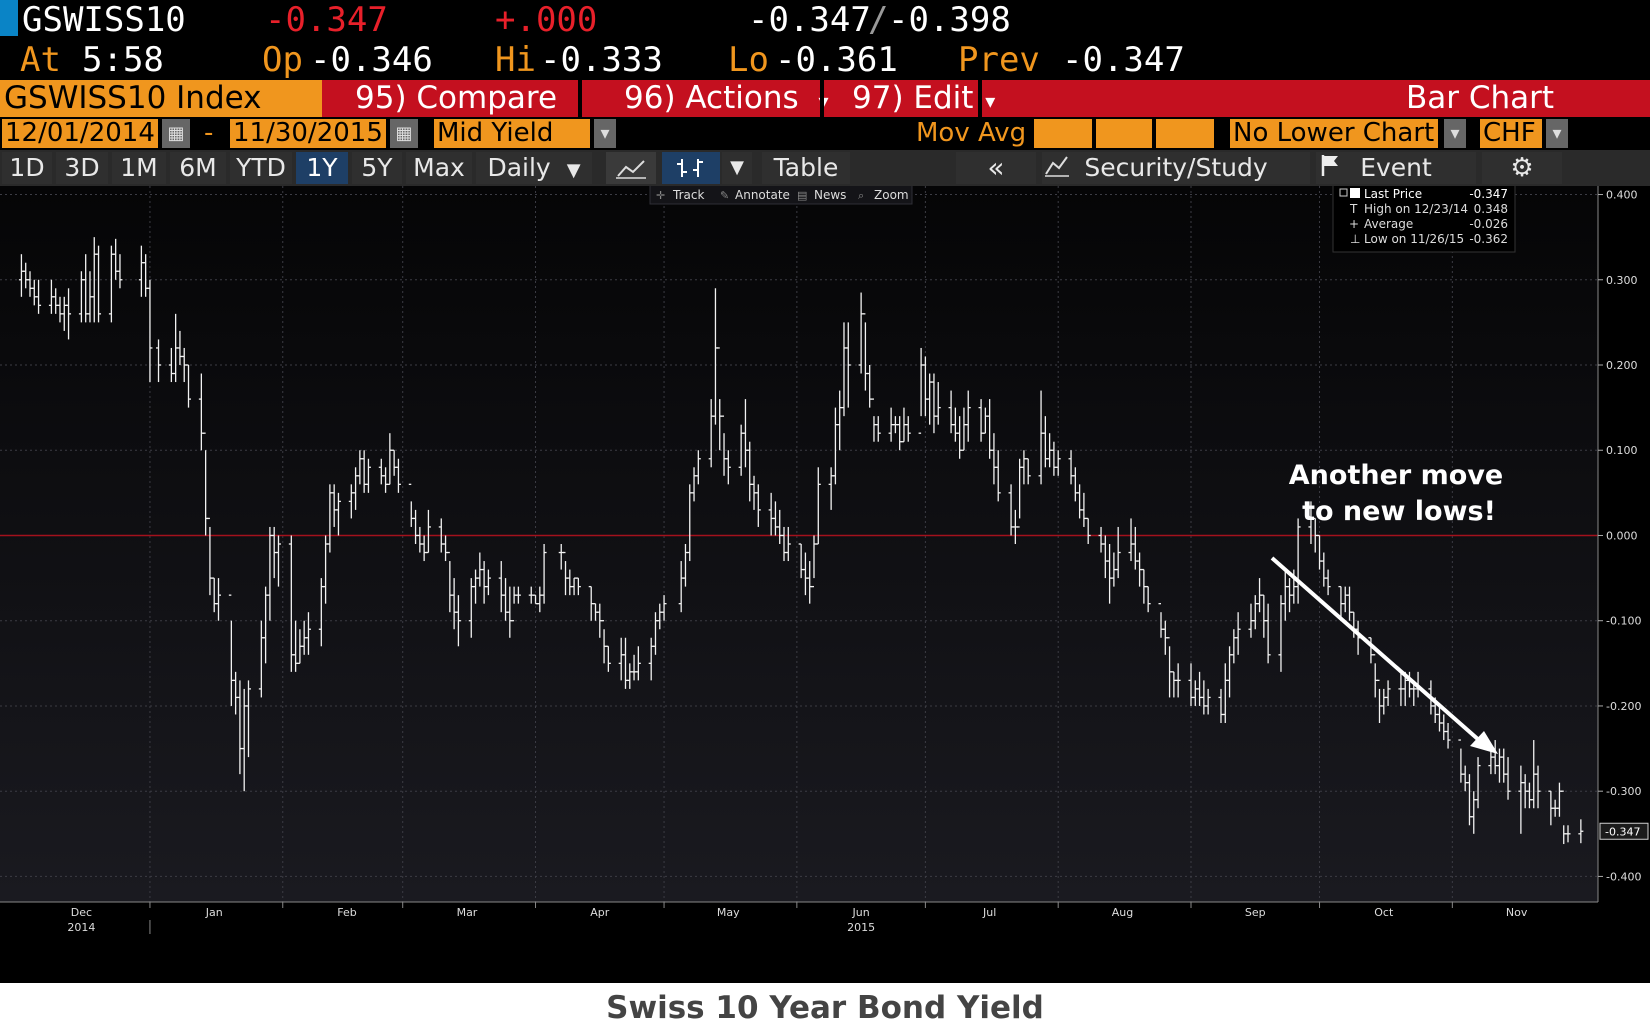 This screenshot has width=1650, height=1033. I want to click on actions-menu: 96) Actions ▾, so click(726, 98).